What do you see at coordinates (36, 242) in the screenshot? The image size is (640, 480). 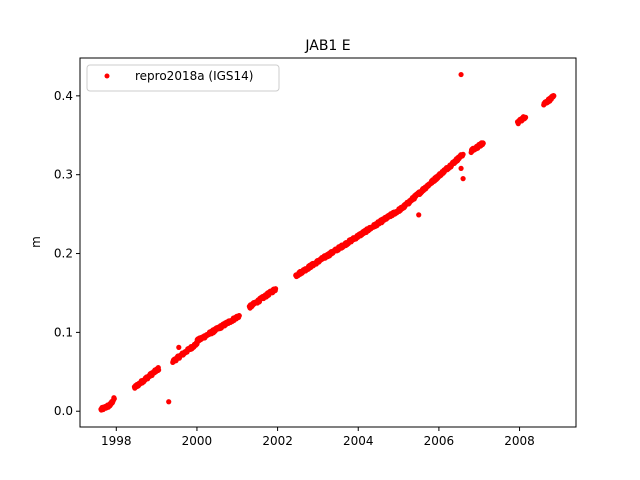 I see `y-axis-label: m` at bounding box center [36, 242].